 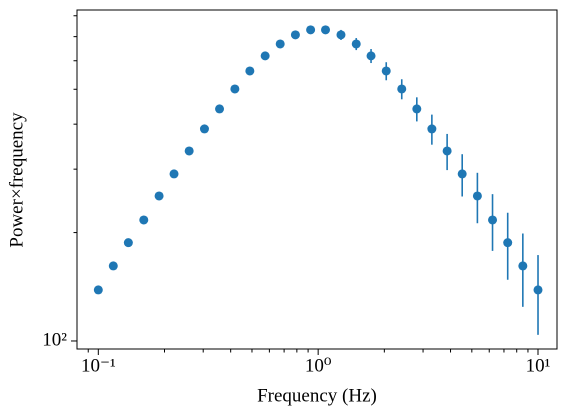 I want to click on x-tick-label: 10⁰, so click(x=318, y=365).